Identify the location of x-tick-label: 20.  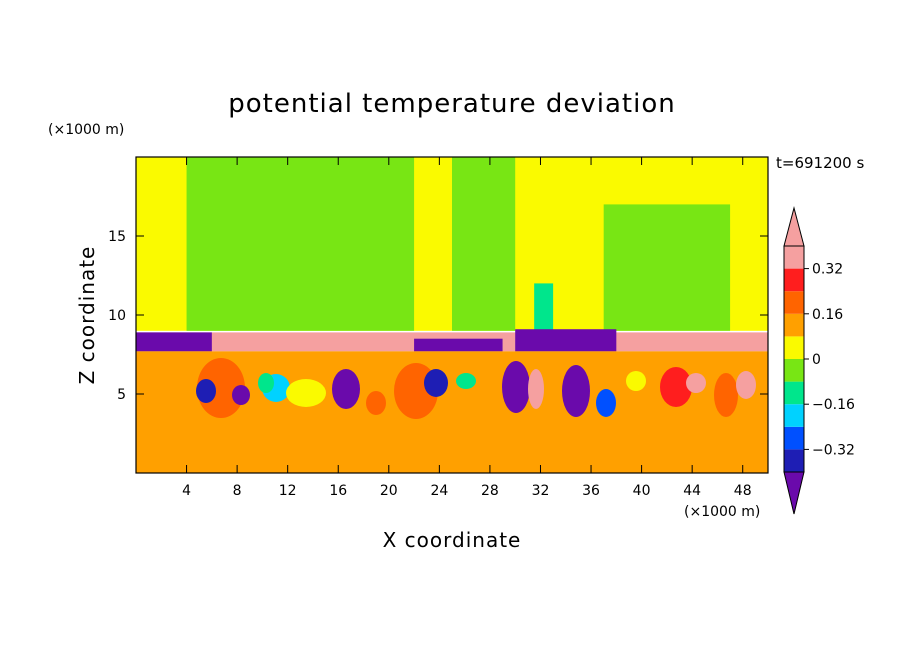
(389, 491).